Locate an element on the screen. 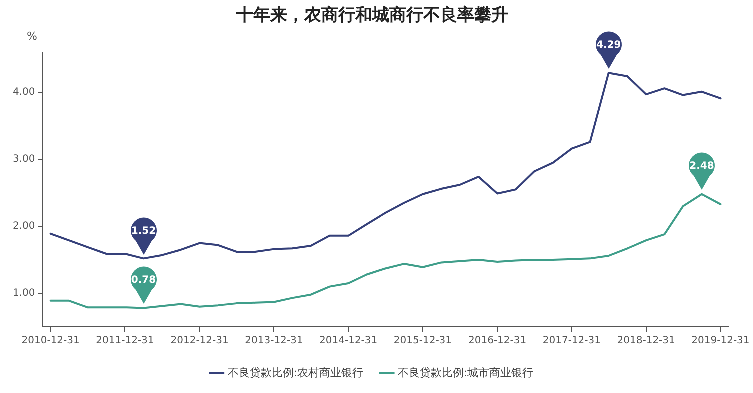 This screenshot has width=753, height=393. x-tick-label: 2016-12-31 is located at coordinates (497, 341).